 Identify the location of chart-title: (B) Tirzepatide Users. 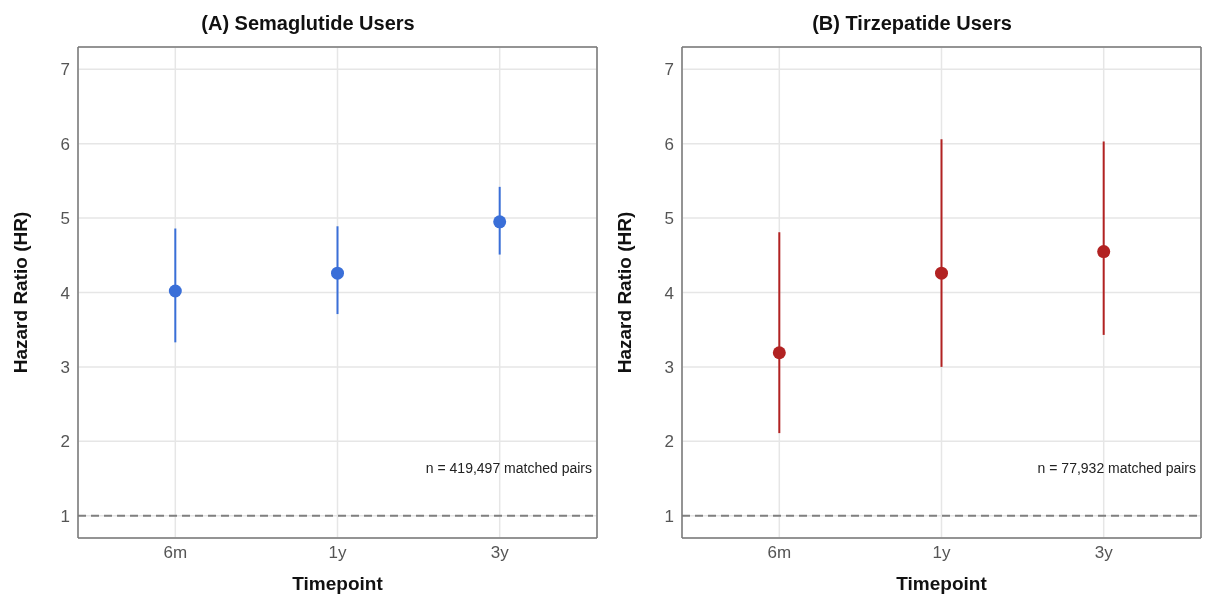
(912, 23).